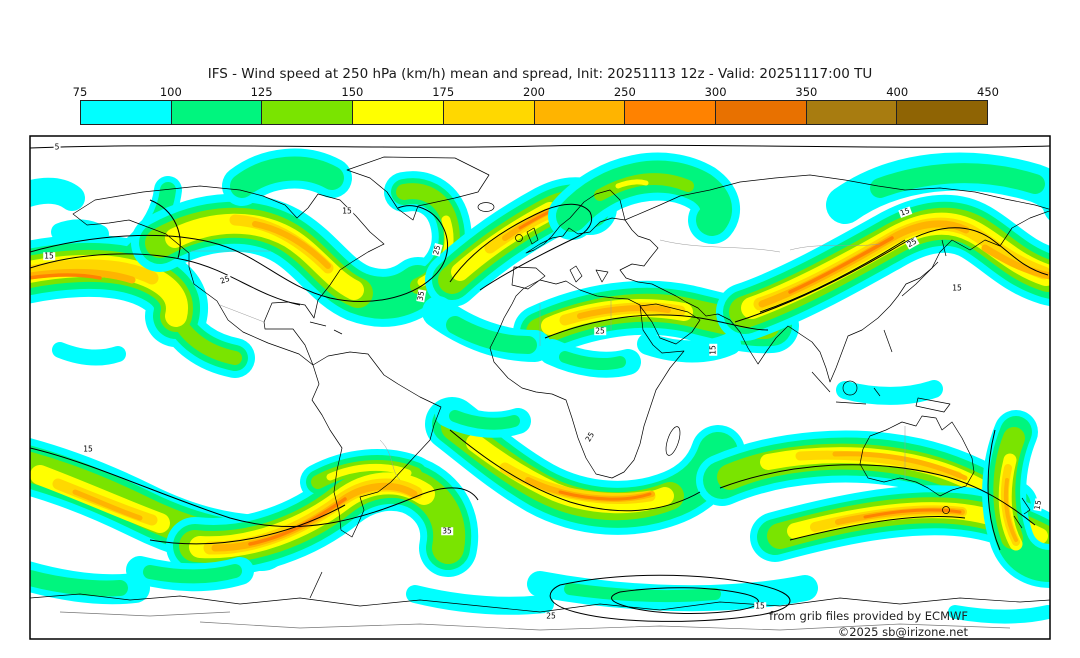 The width and height of the screenshot is (1080, 658). I want to click on colorbar-ticks: 75 100 125 150 175 200 250 300 350 400 450, so click(536, 92).